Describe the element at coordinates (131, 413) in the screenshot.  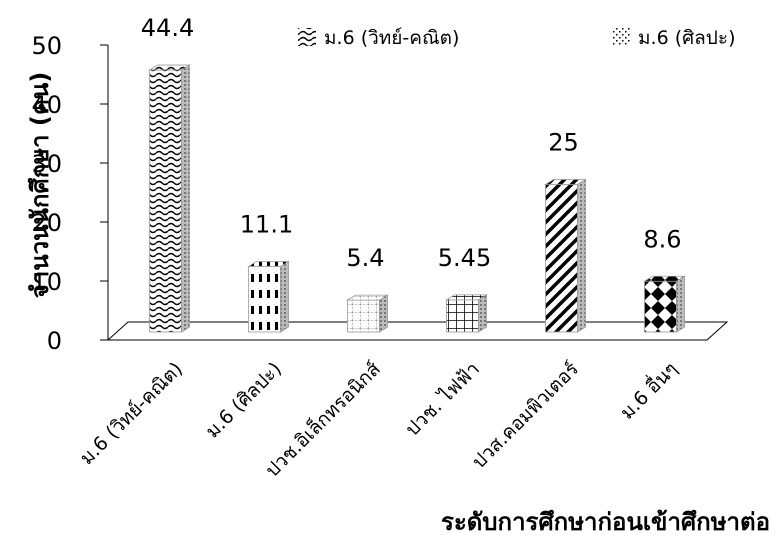
I see `category-label-0: ม.6 (วิทย์-คณิต)` at that location.